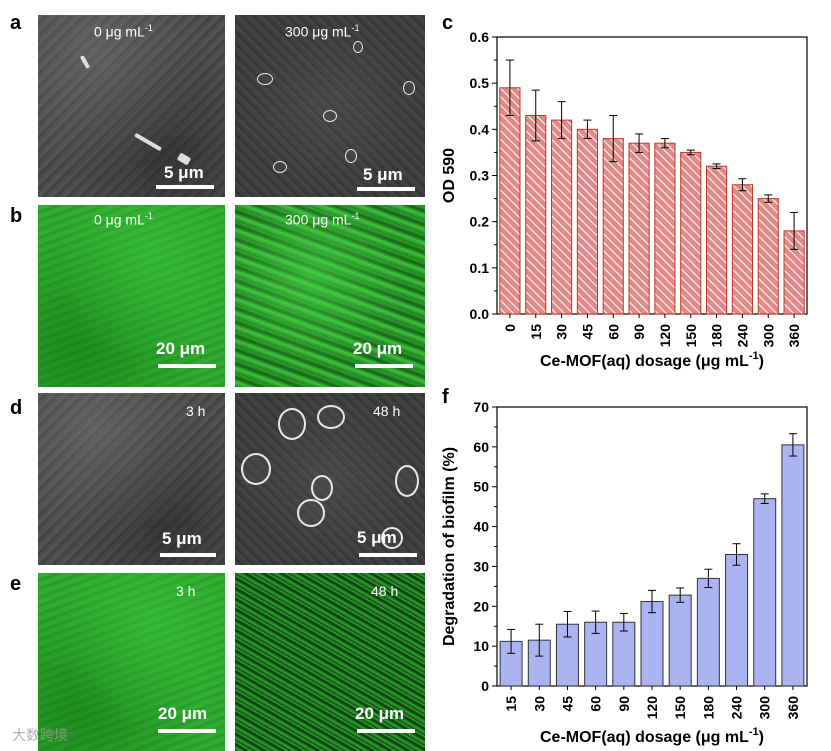 This screenshot has height=751, width=831. I want to click on panel-letter-a: a, so click(16, 23).